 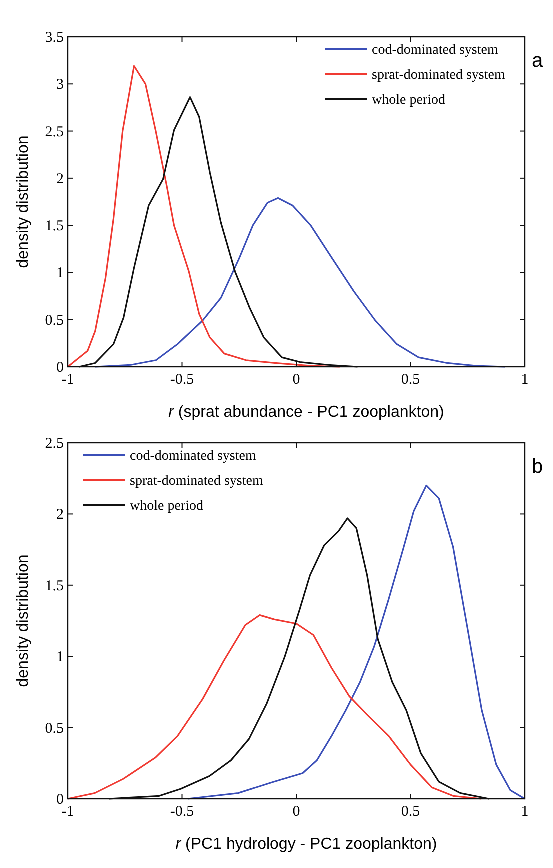 I want to click on y-tick-label: 3.5, so click(x=54, y=38).